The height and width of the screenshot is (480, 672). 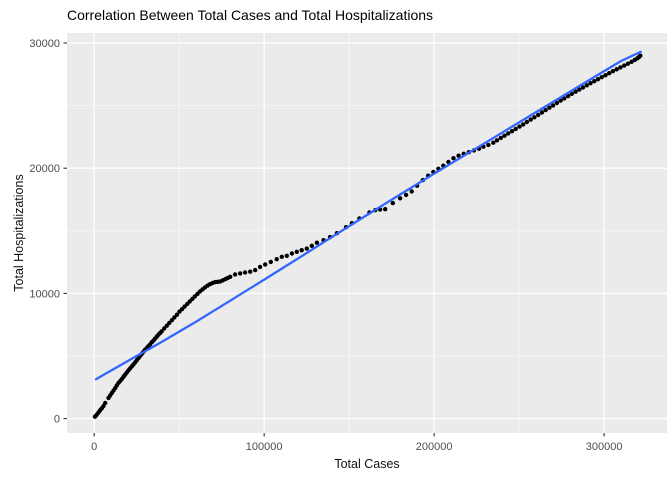 What do you see at coordinates (44, 294) in the screenshot?
I see `y-tick-label: 10000` at bounding box center [44, 294].